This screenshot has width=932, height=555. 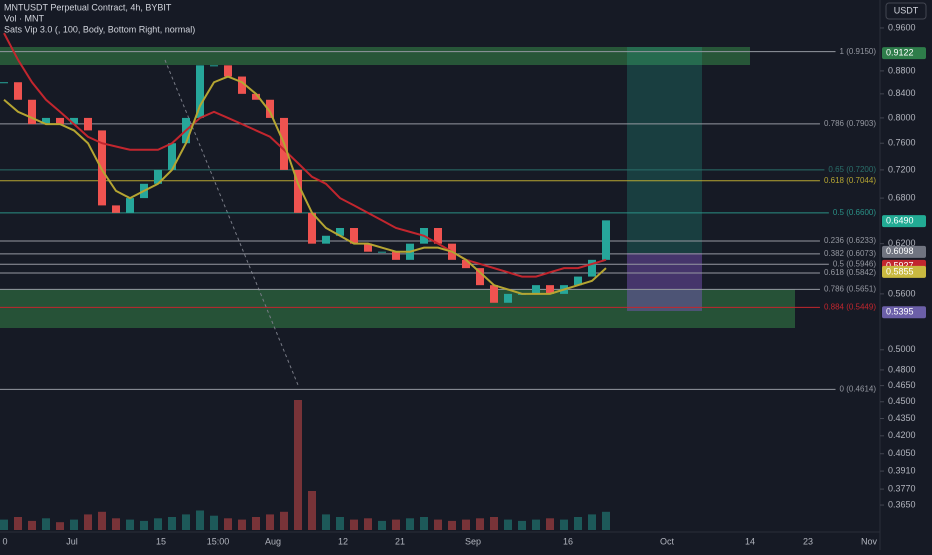 I want to click on currency-label: USDT, so click(x=906, y=10).